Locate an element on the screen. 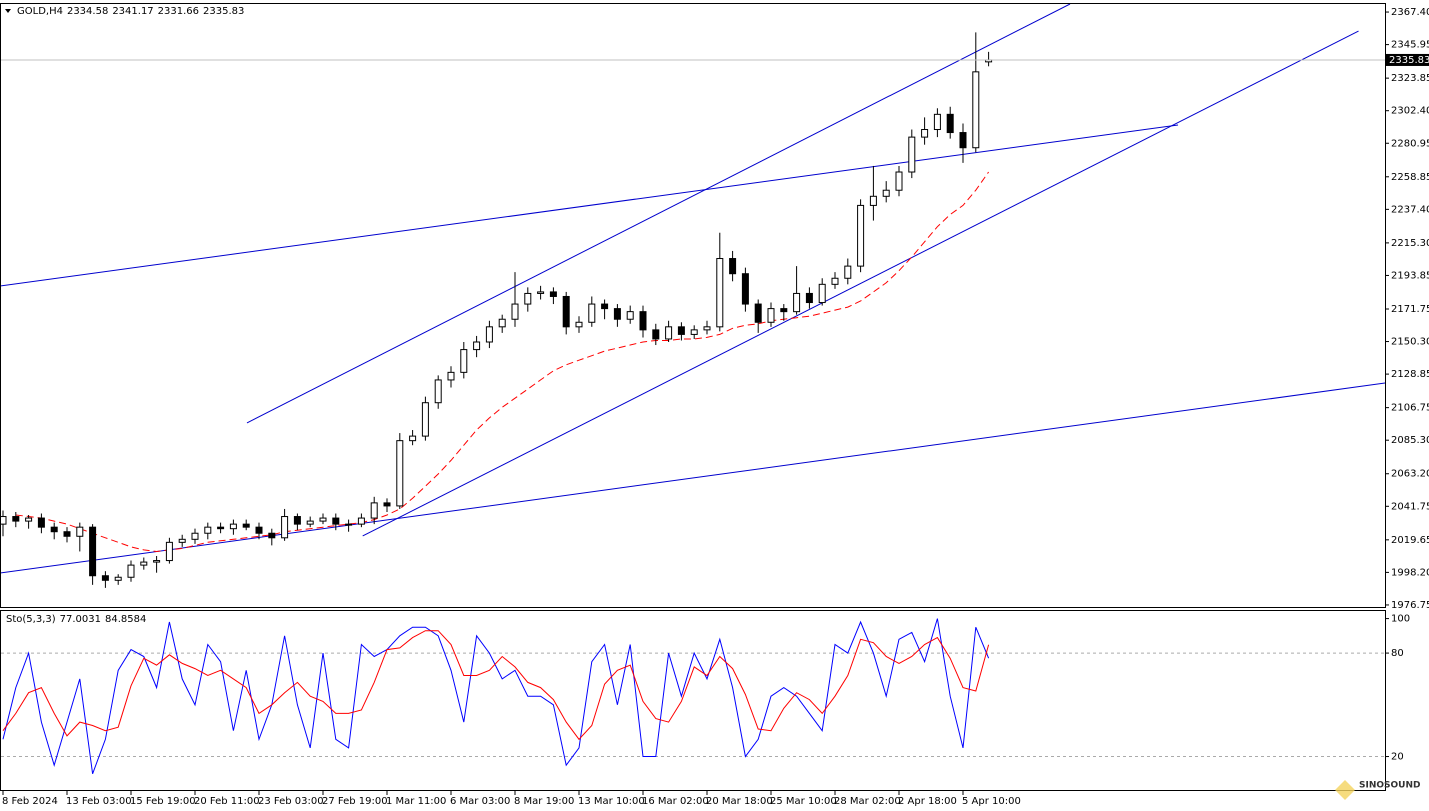 The image size is (1429, 811). y-tick-label: 2171.75 is located at coordinates (1410, 309).